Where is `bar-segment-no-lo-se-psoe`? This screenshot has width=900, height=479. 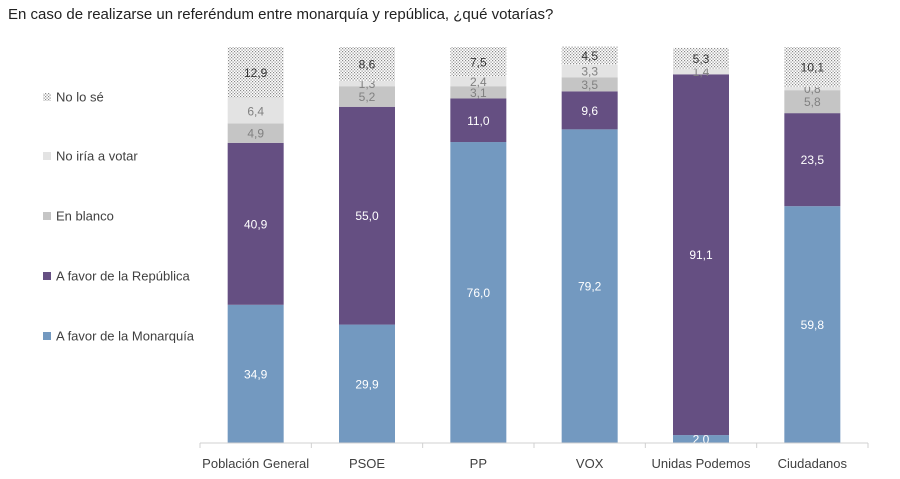
bar-segment-no-lo-se-psoe is located at coordinates (367, 64).